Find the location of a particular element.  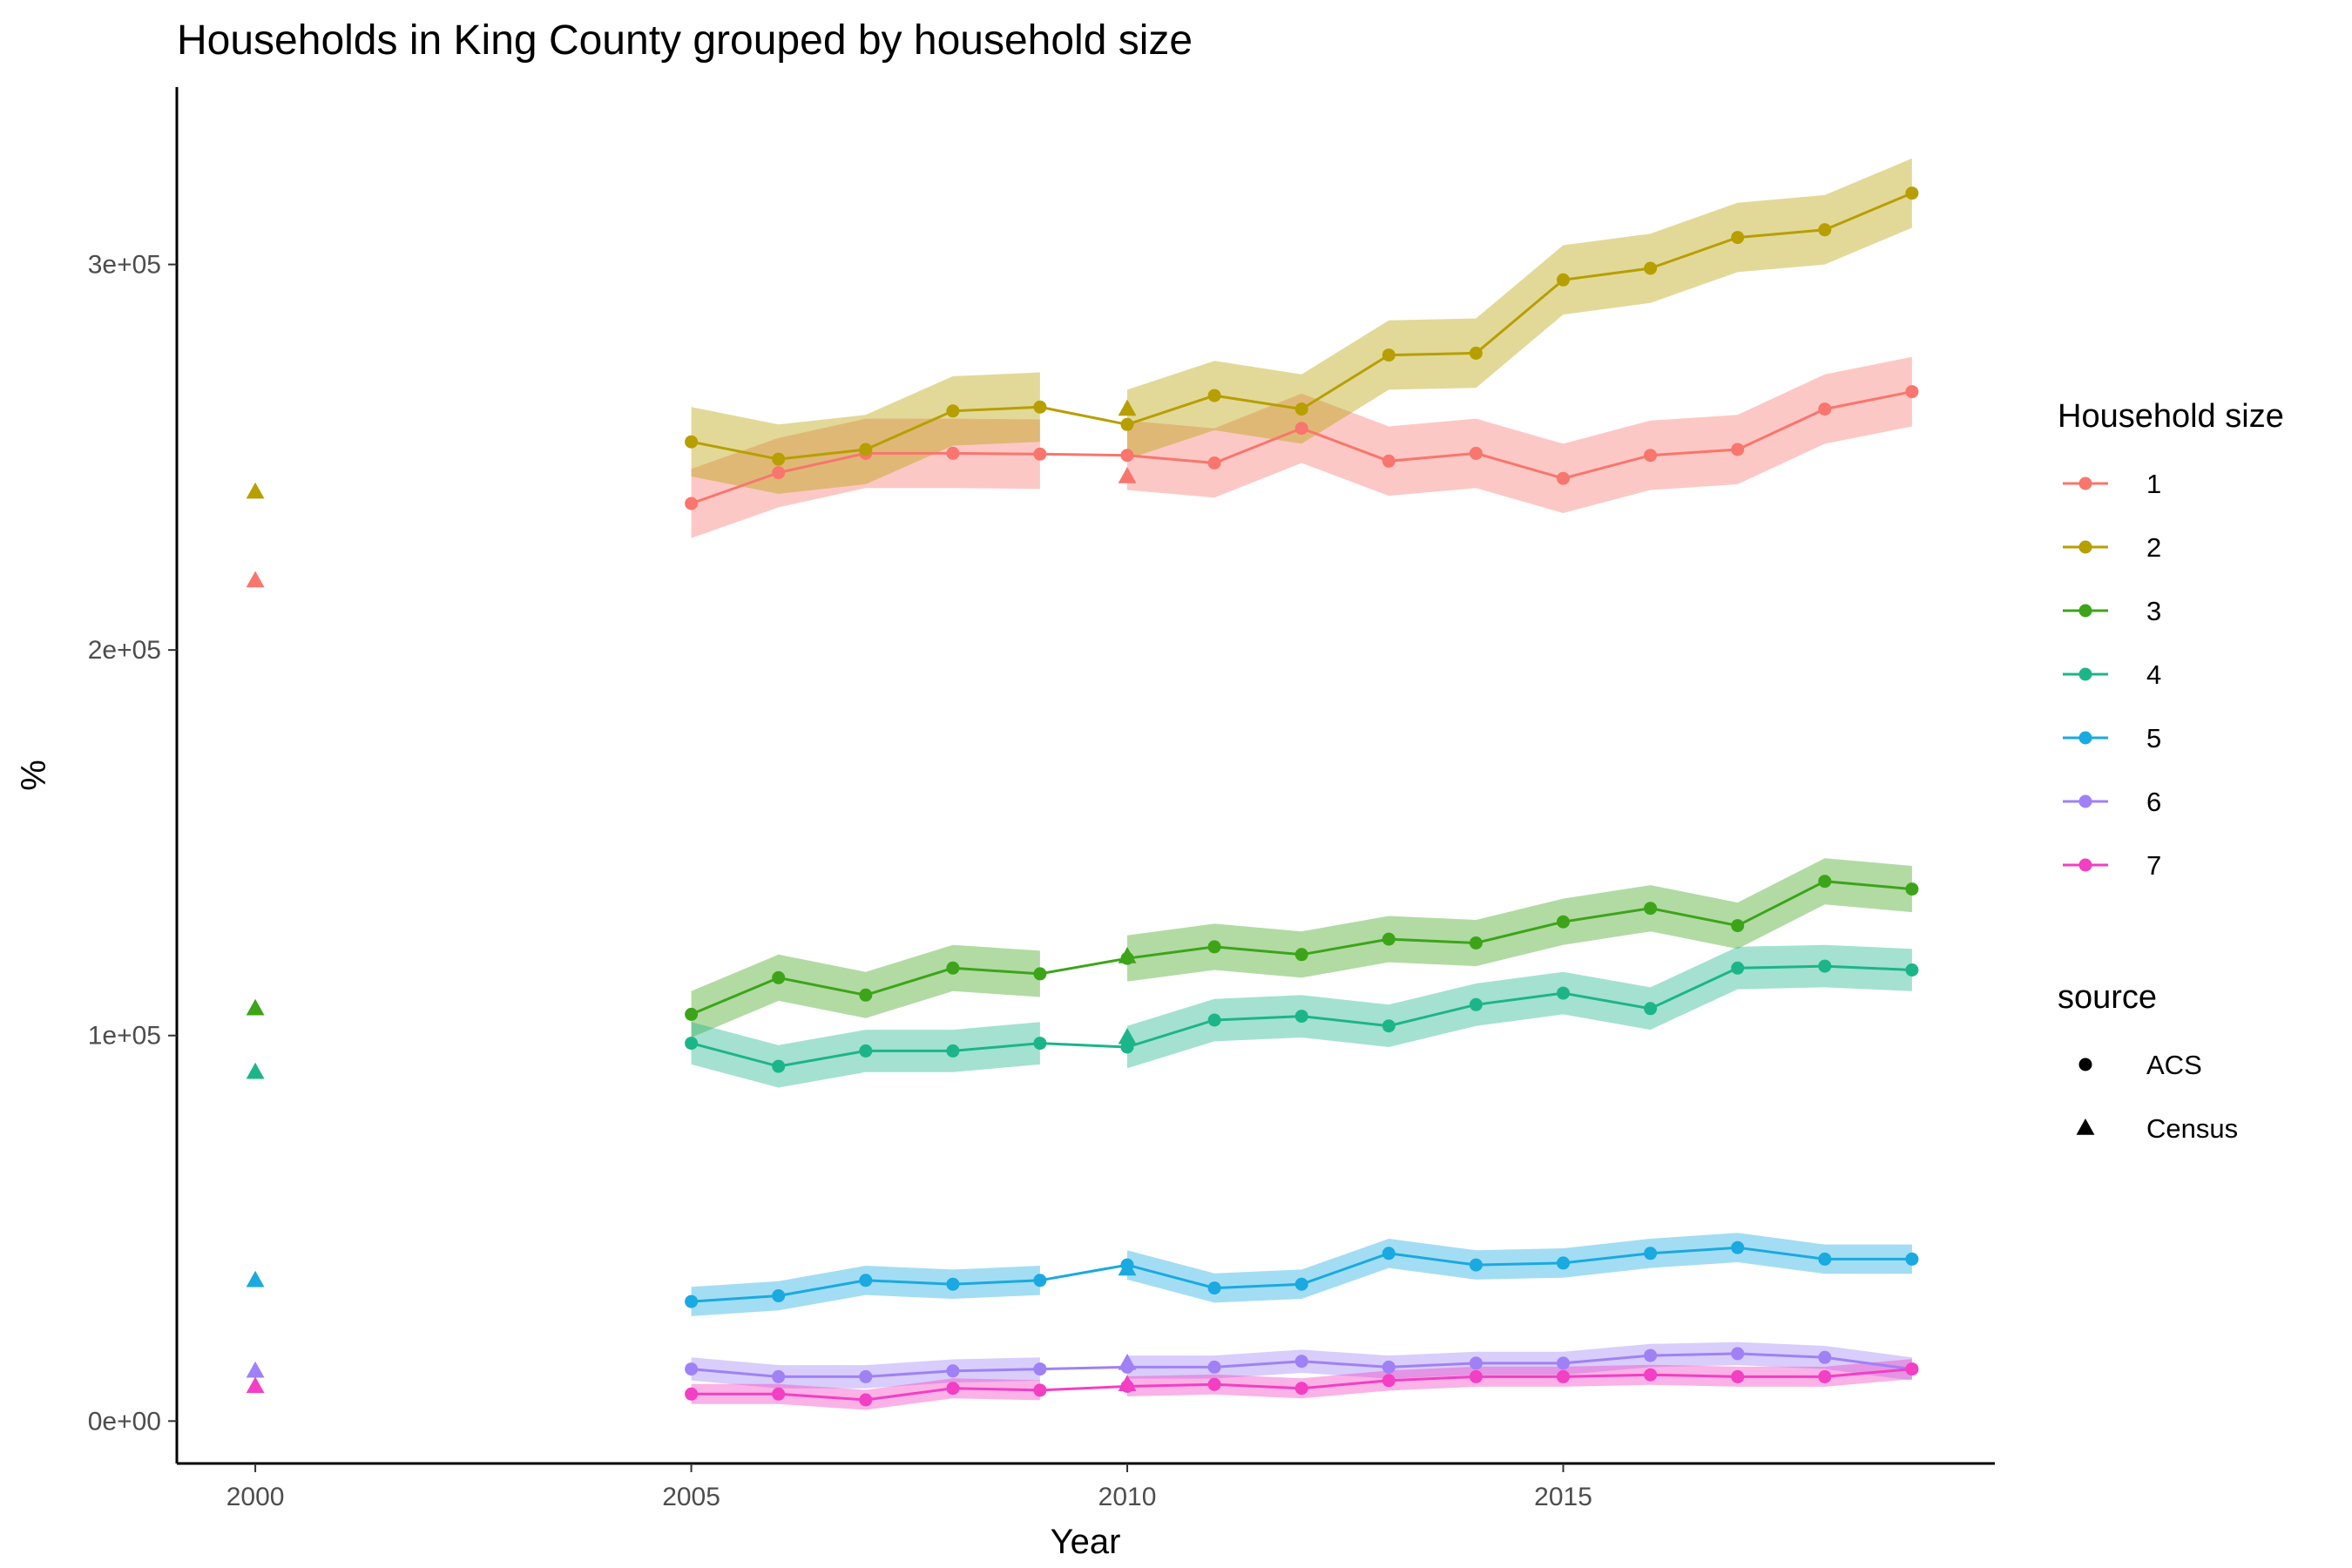

point-acs-size-3-2005 is located at coordinates (692, 1014).